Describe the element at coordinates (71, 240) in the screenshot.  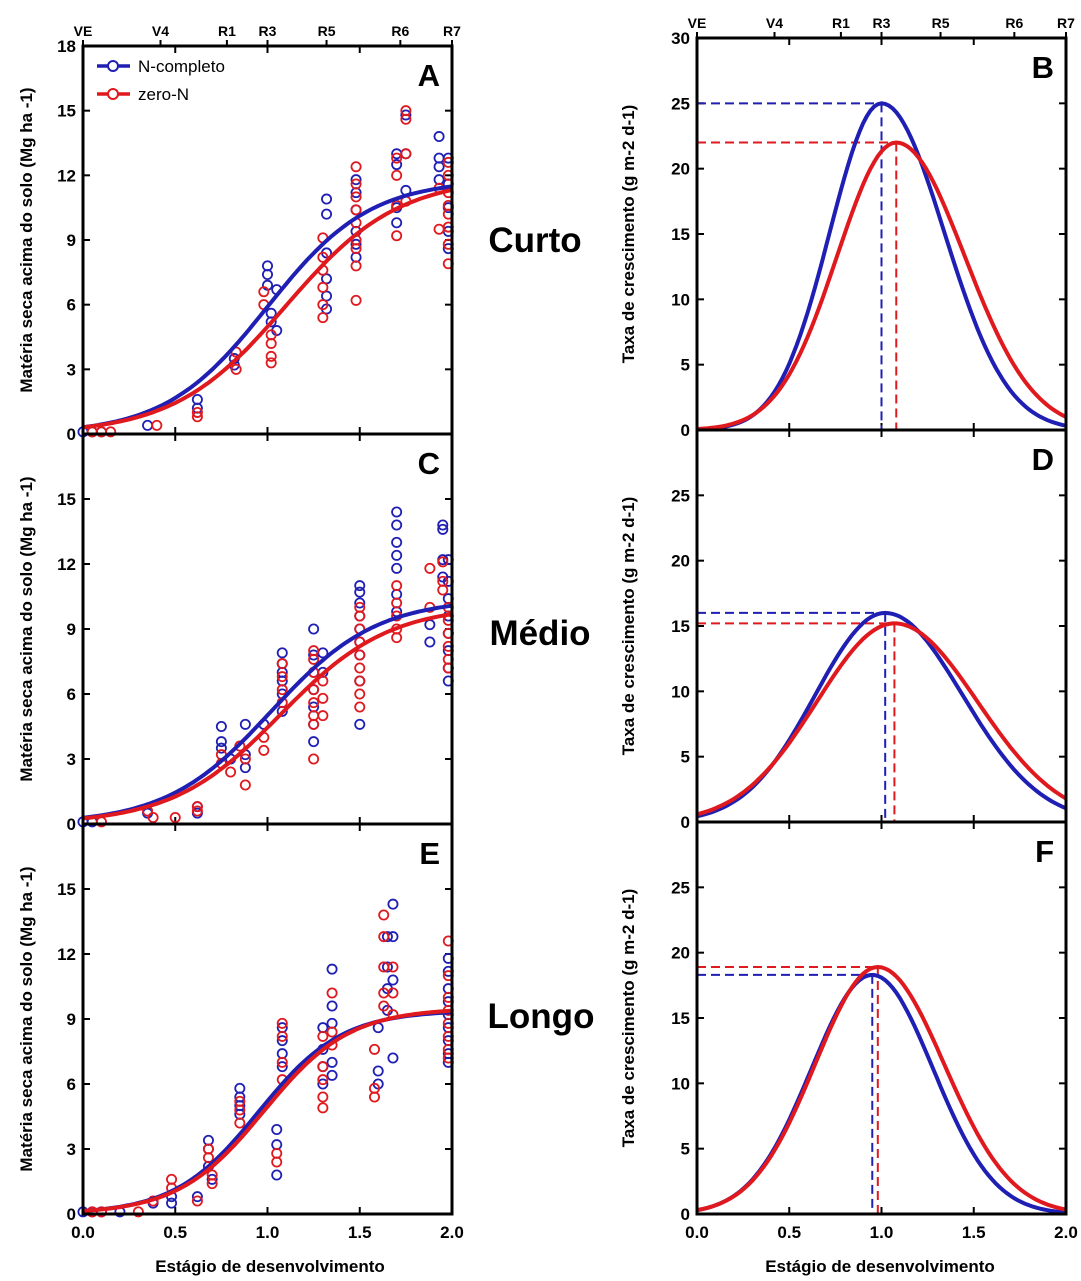
I see `y-tick-label: 9` at that location.